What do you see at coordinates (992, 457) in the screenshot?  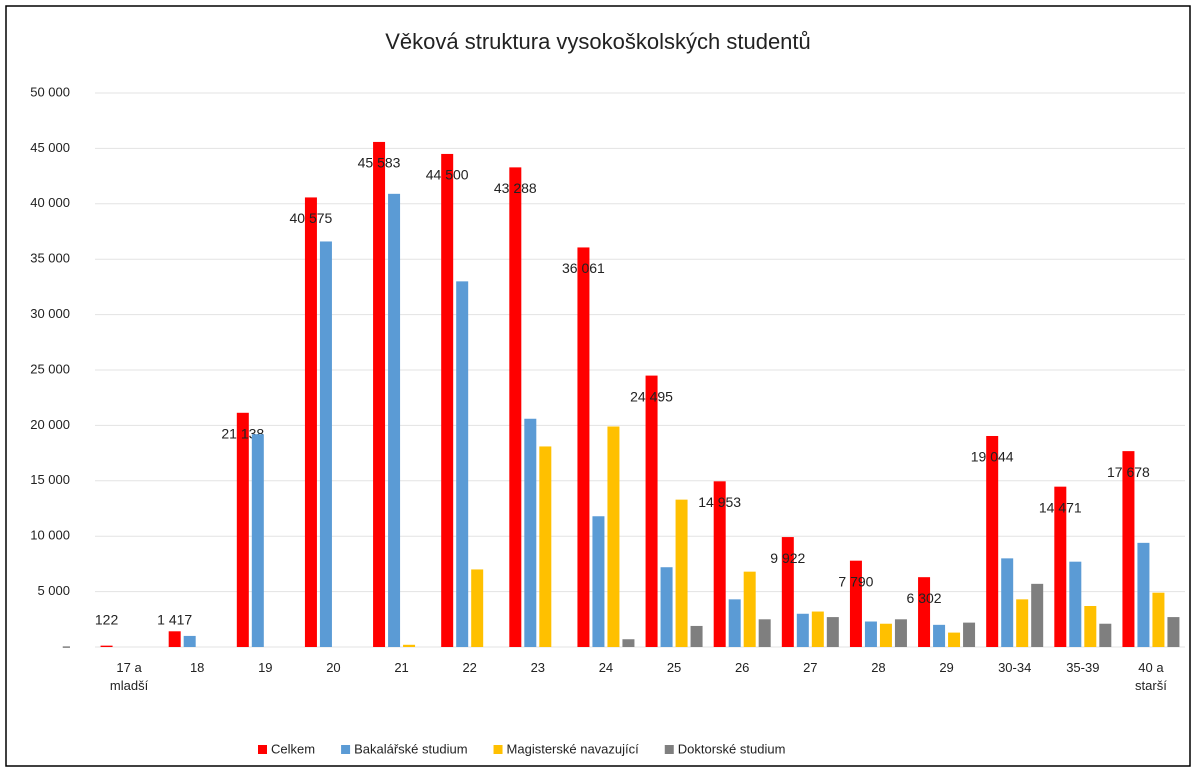 I see `data-label: 19 044` at bounding box center [992, 457].